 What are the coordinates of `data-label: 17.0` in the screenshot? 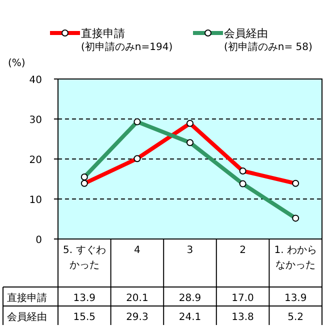 It's located at (243, 298).